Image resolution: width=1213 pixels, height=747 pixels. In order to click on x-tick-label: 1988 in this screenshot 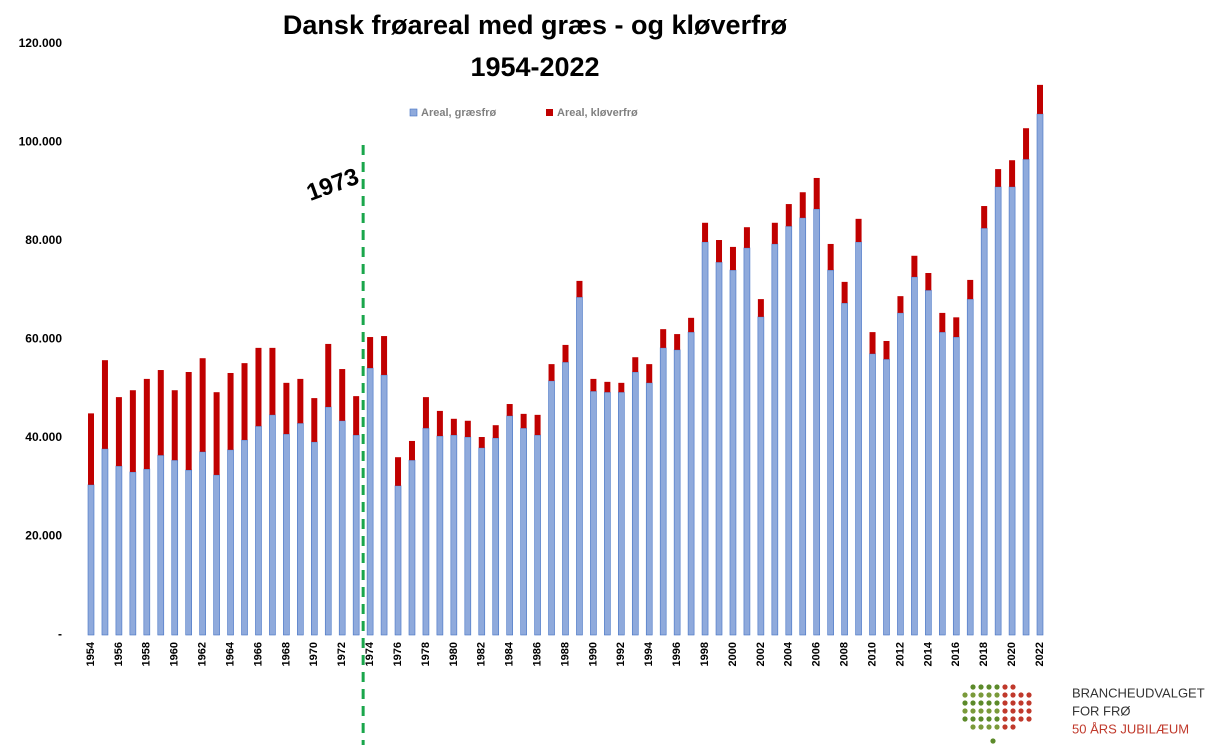, I will do `click(565, 654)`.